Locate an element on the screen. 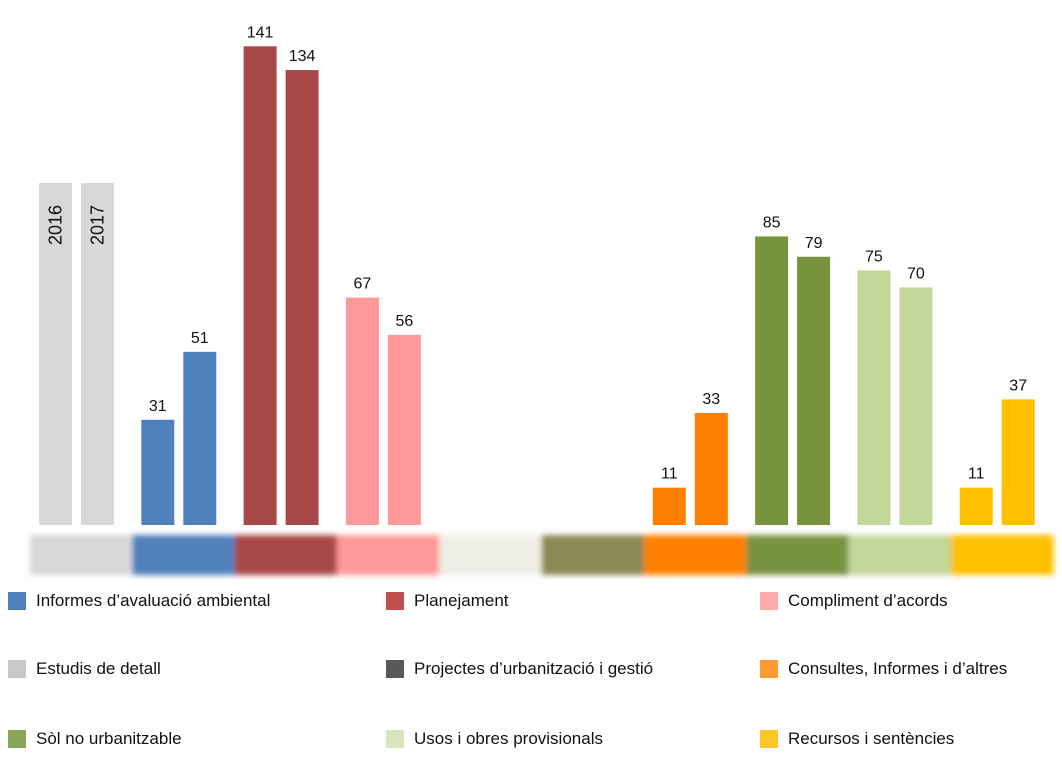  data-label: 70 is located at coordinates (916, 273).